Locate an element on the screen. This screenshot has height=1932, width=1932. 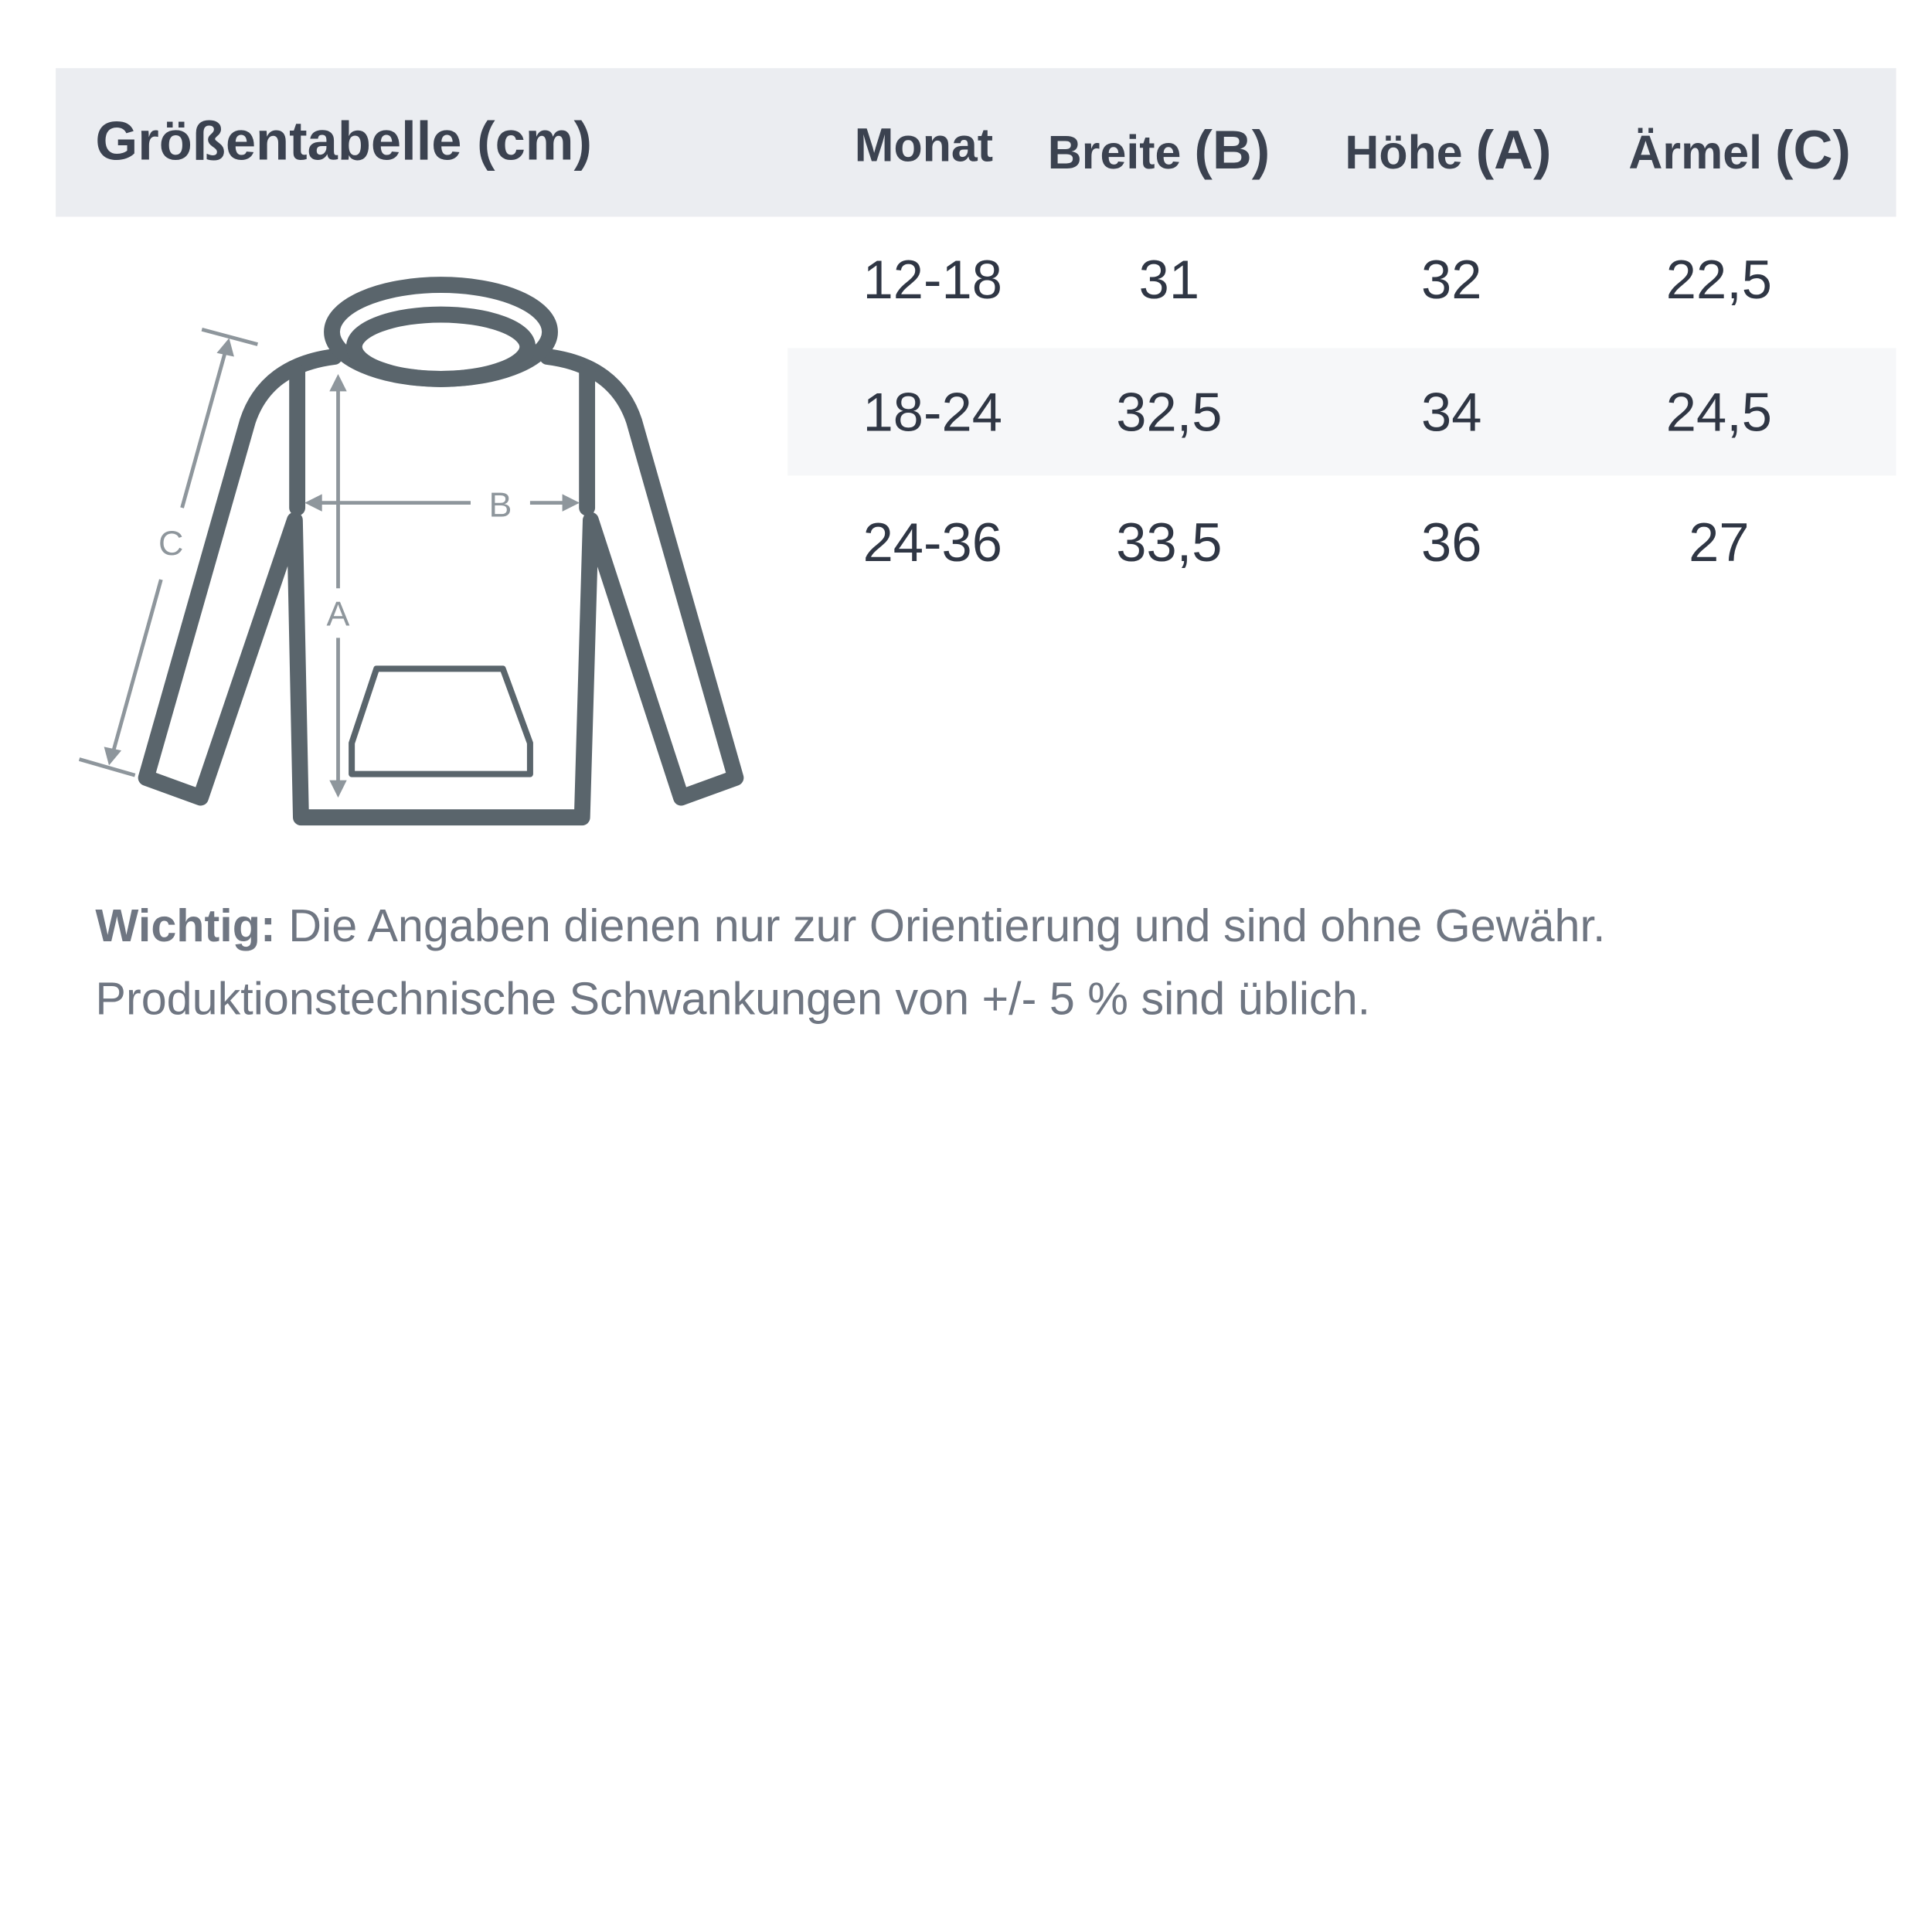
table-cell: 24-36 is located at coordinates (932, 543).